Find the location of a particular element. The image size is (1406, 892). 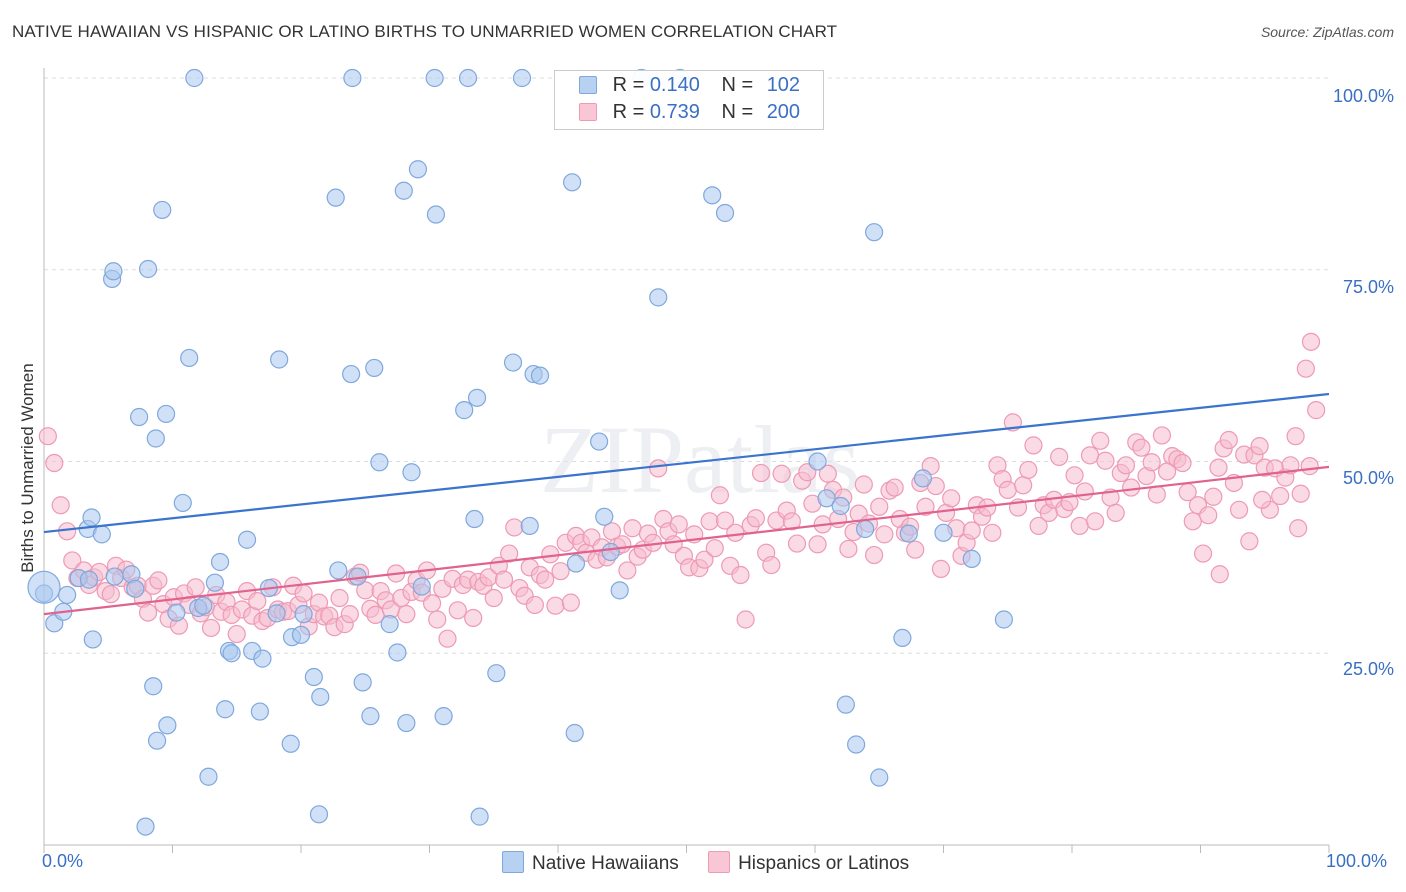

legend-item-hispanics: Hispanics or Latinos is located at coordinates (808, 863).